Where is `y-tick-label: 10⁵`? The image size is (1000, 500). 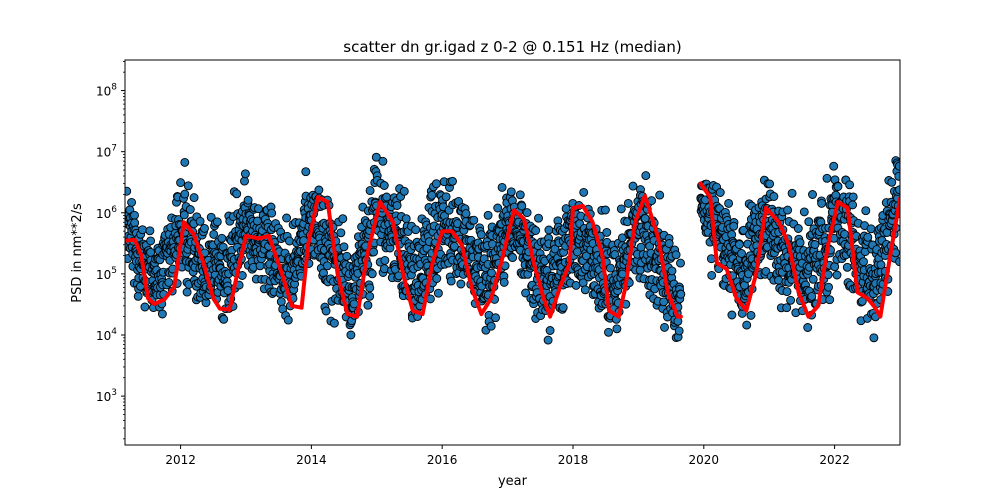 y-tick-label: 10⁵ is located at coordinates (106, 274).